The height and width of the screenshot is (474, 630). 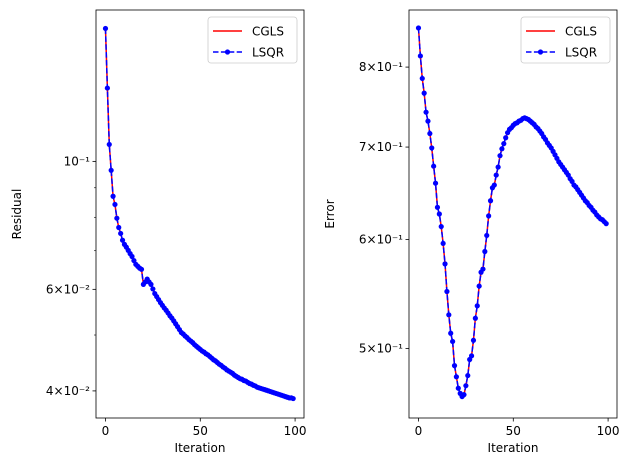 I want to click on y-tick-label: 4×10⁻², so click(x=68, y=391).